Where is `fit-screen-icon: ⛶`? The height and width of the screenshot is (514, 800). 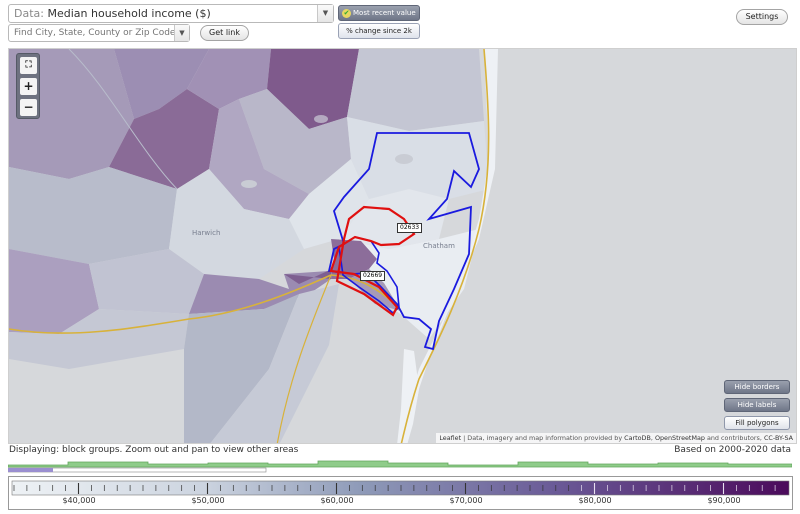
fit-screen-icon: ⛶ is located at coordinates (28, 65).